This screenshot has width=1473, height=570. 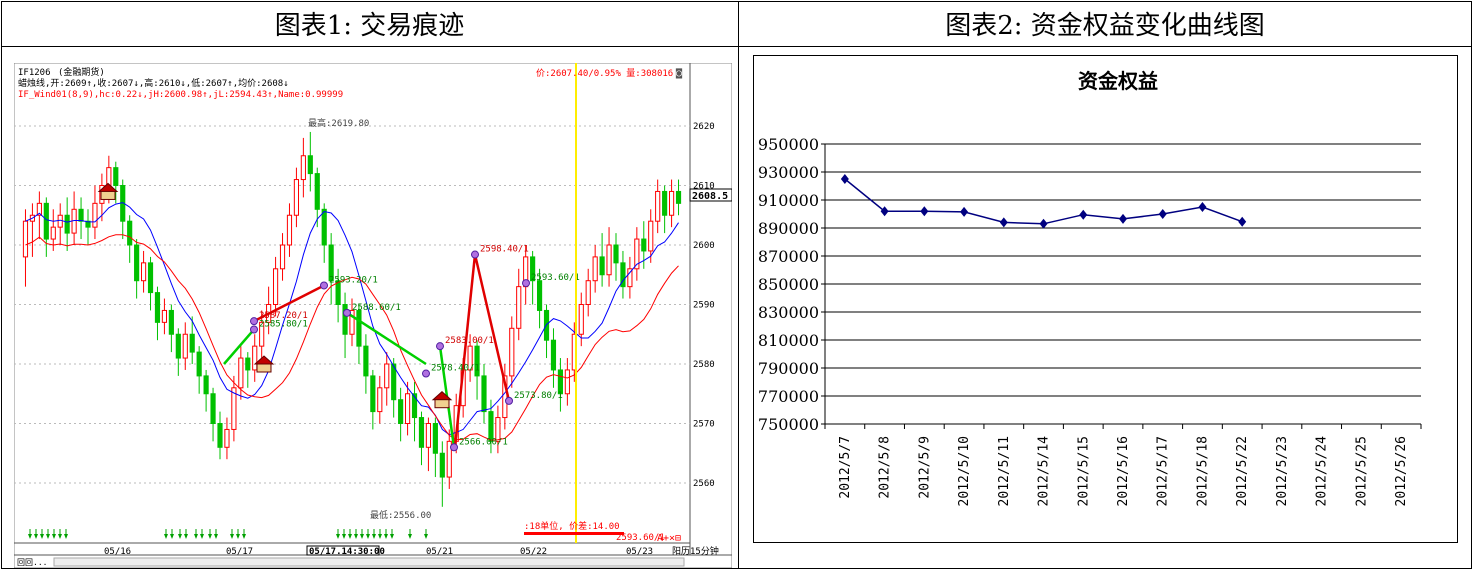 I want to click on date-tick-label: 05/17, so click(x=239, y=552).